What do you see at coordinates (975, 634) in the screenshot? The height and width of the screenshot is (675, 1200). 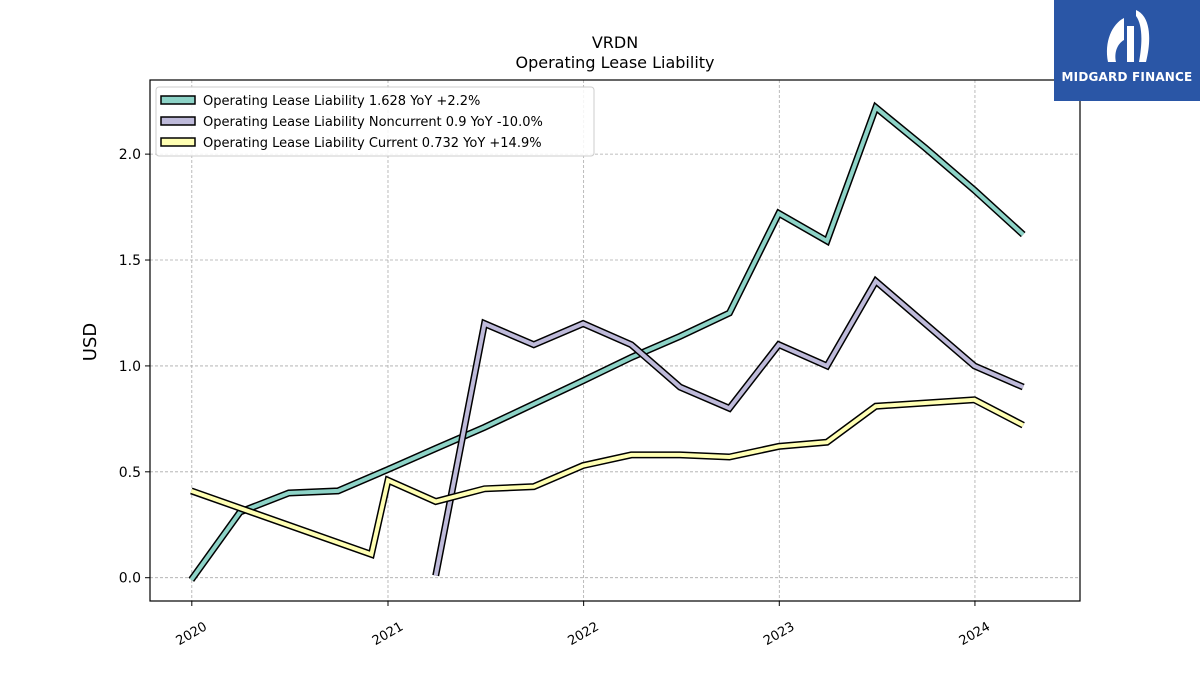 I see `x-tick-label: 2024` at bounding box center [975, 634].